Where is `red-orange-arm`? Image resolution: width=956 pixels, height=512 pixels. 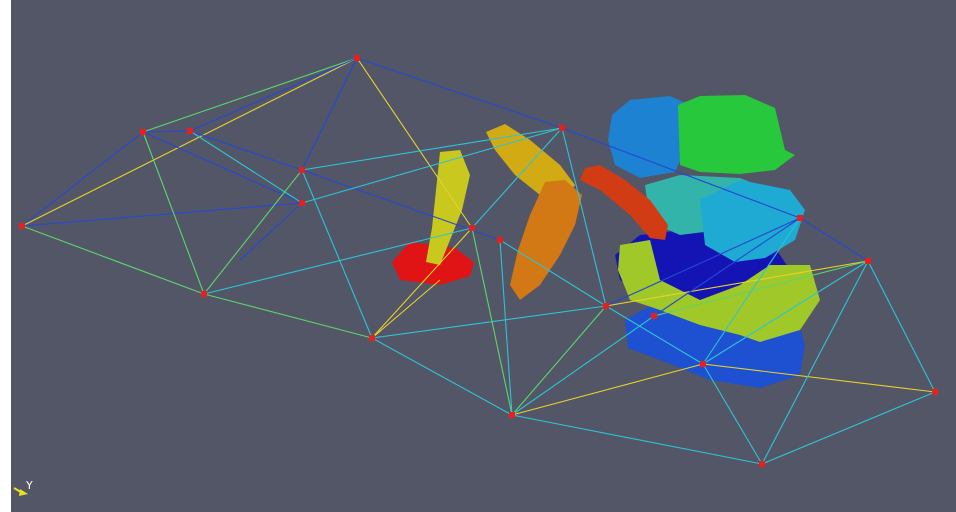
red-orange-arm is located at coordinates (624, 202).